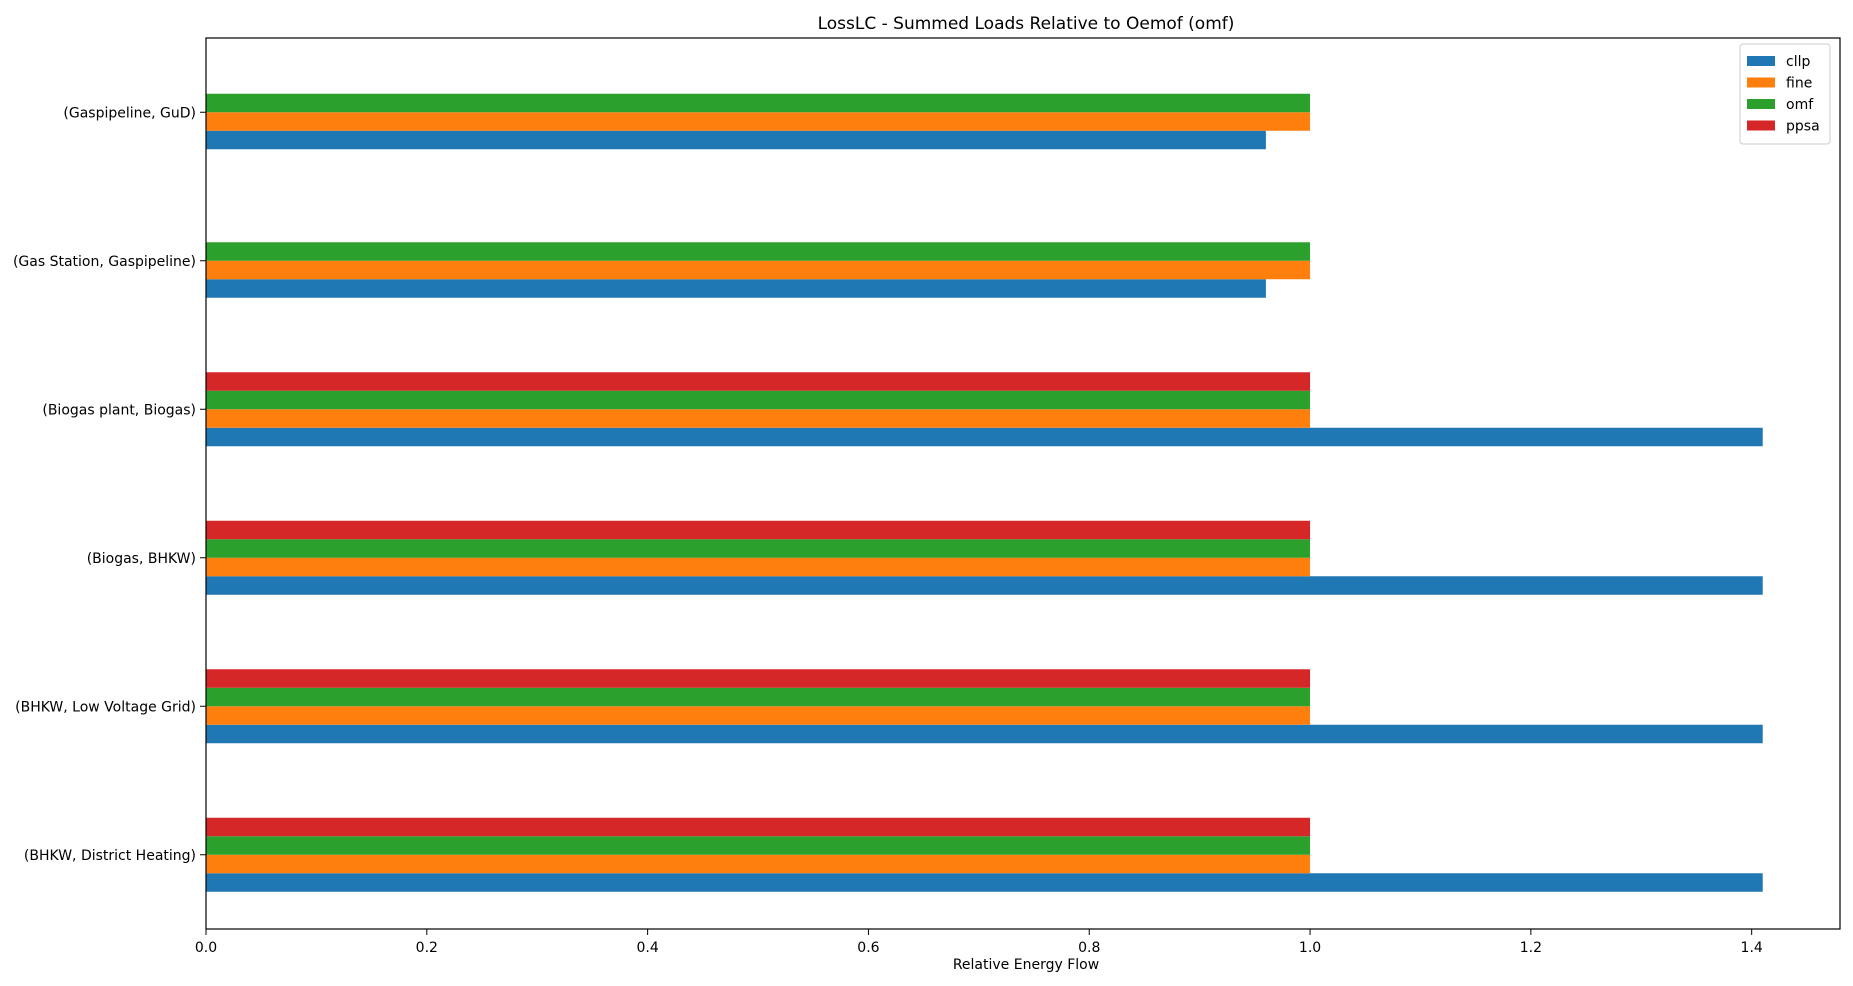 This screenshot has width=1853, height=986. What do you see at coordinates (141, 559) in the screenshot?
I see `y-tick-label: (Biogas, BHKW)` at bounding box center [141, 559].